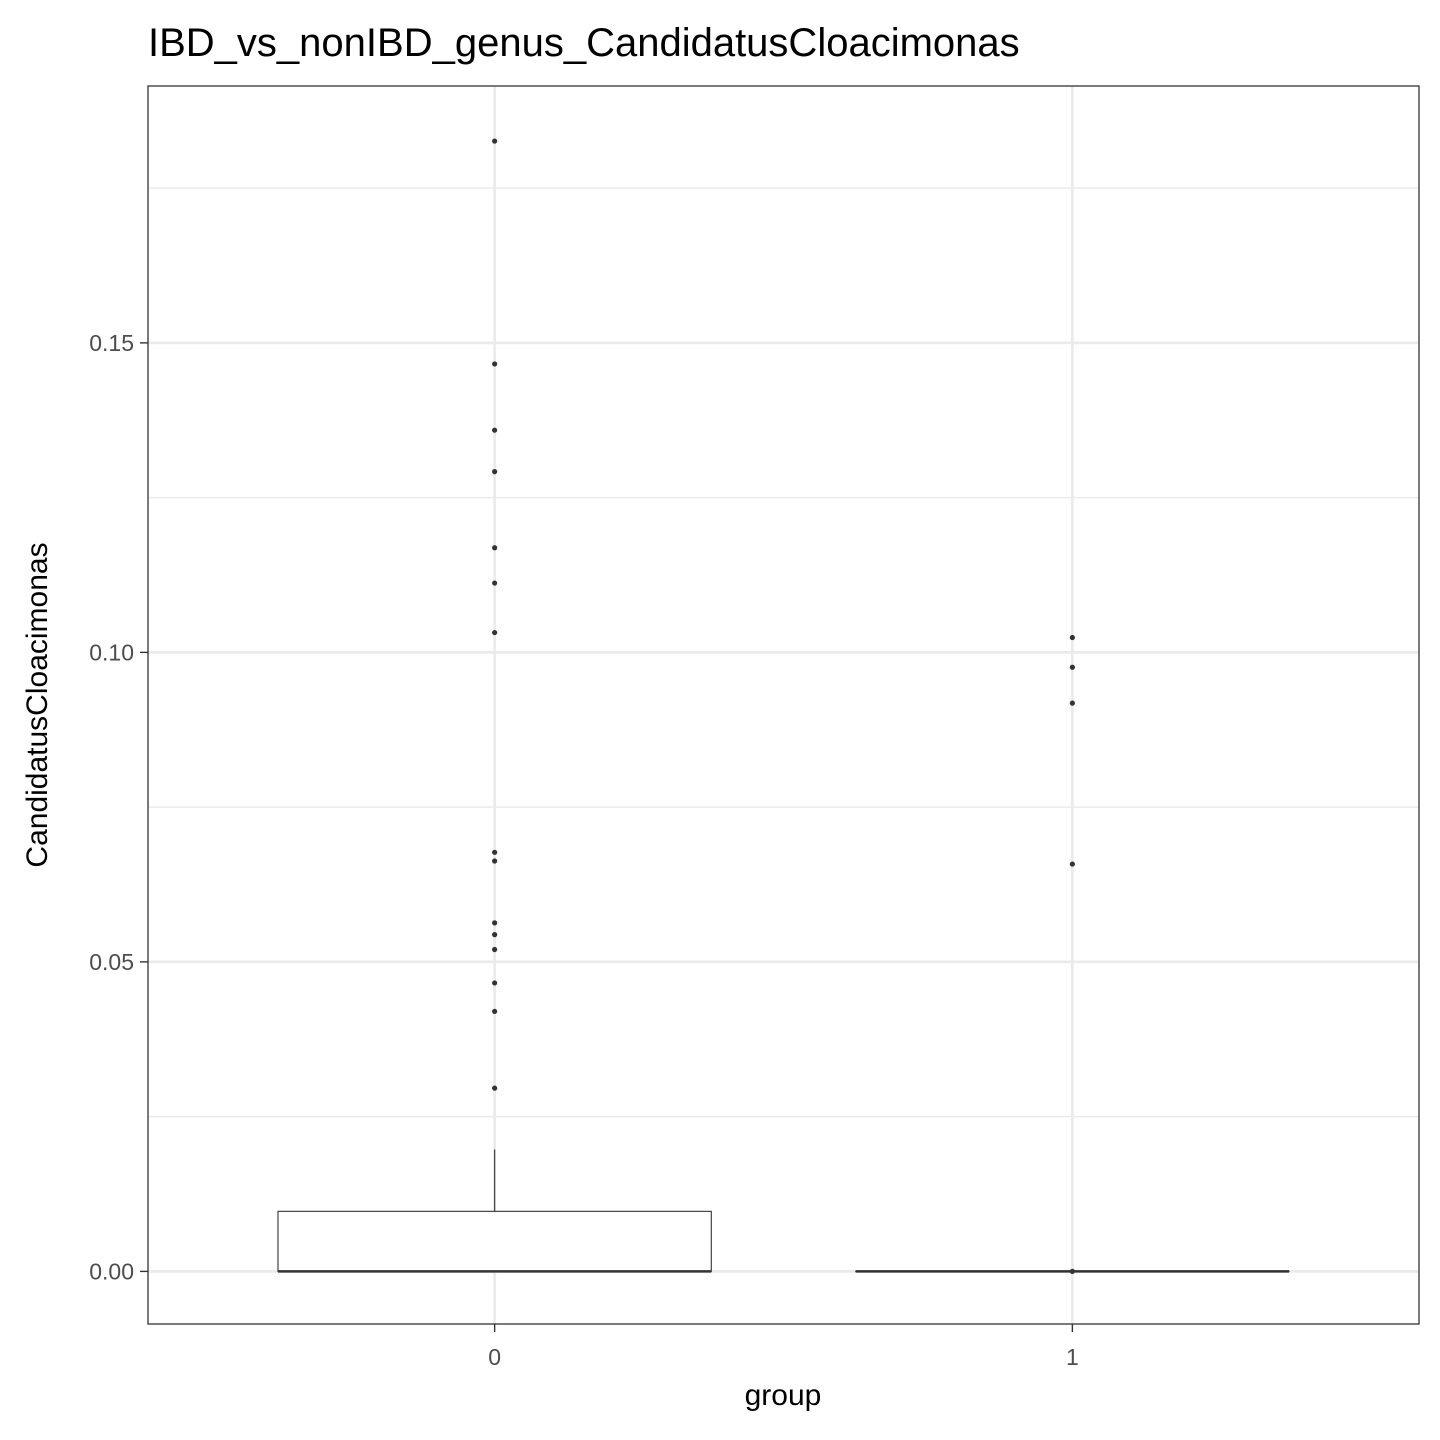 This screenshot has height=1440, width=1440. What do you see at coordinates (494, 1241) in the screenshot?
I see `box-body` at bounding box center [494, 1241].